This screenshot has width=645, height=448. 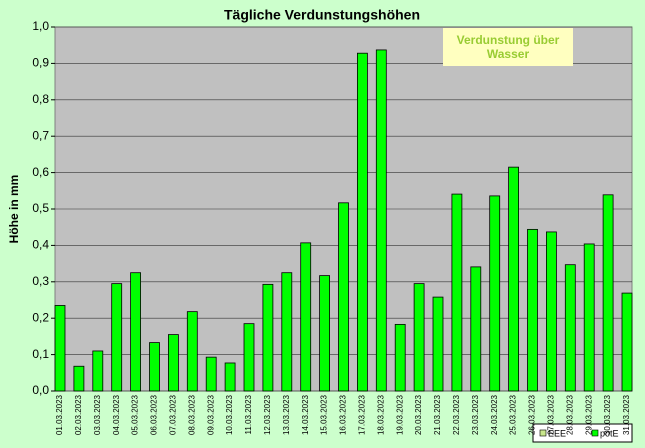 I want to click on x-tick-label: 29.03.2023, so click(x=588, y=414).